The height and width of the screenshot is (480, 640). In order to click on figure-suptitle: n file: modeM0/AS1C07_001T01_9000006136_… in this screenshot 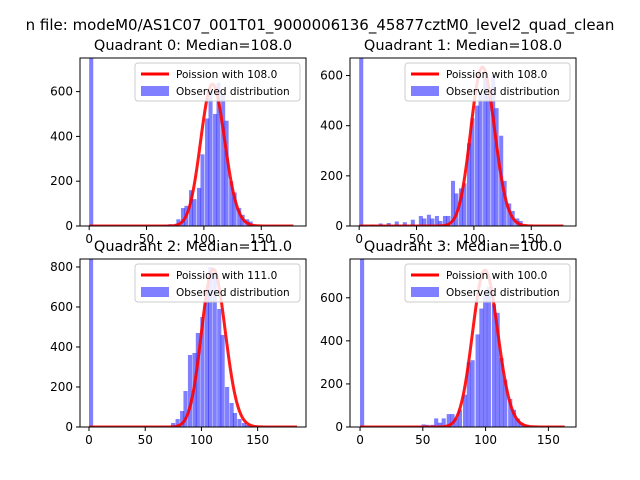, I will do `click(320, 25)`.